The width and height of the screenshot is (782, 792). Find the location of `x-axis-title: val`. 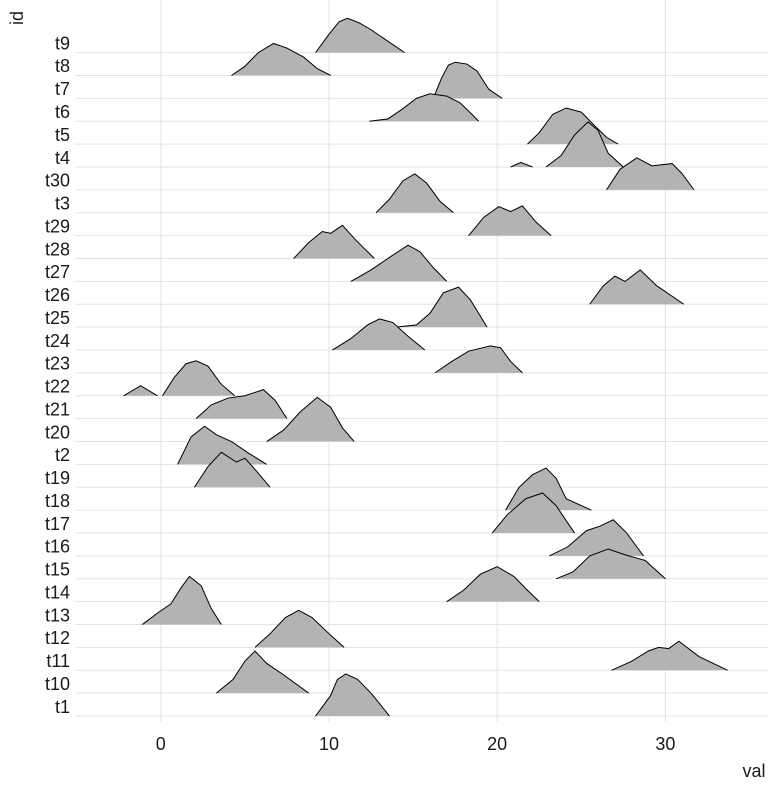

x-axis-title: val is located at coordinates (753, 771).